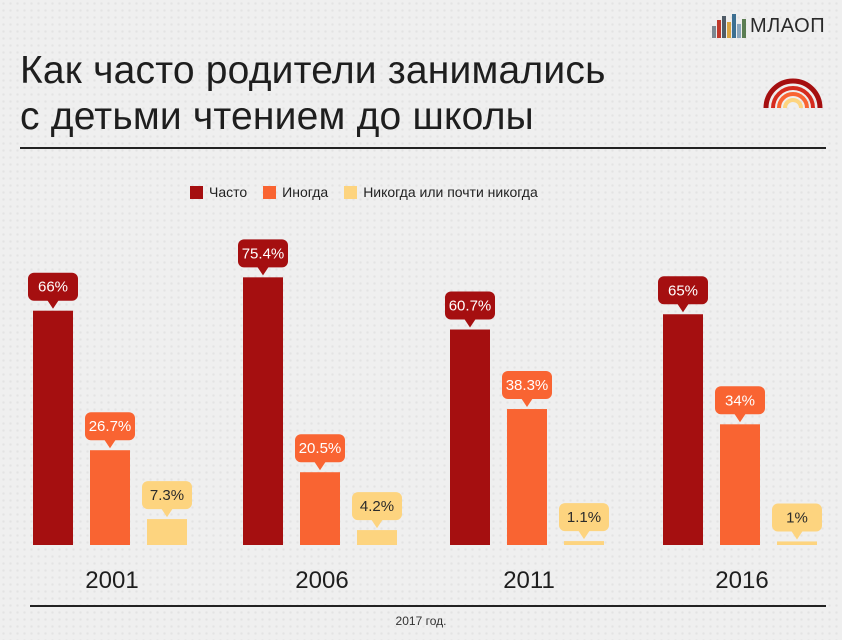  I want to click on x-tick-label-2006: 2006, so click(321, 580).